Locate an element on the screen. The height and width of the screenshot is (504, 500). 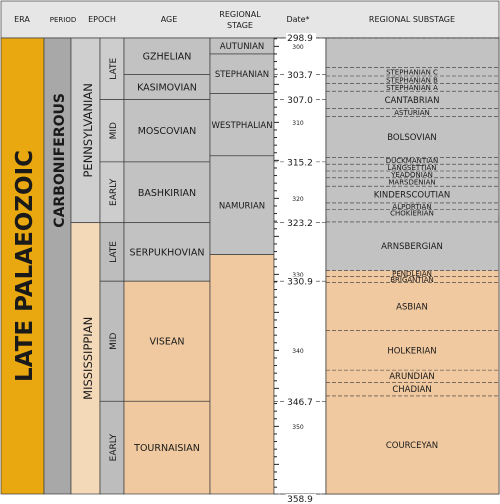
period-label: CARBONIFEROUS is located at coordinates (60, 160).